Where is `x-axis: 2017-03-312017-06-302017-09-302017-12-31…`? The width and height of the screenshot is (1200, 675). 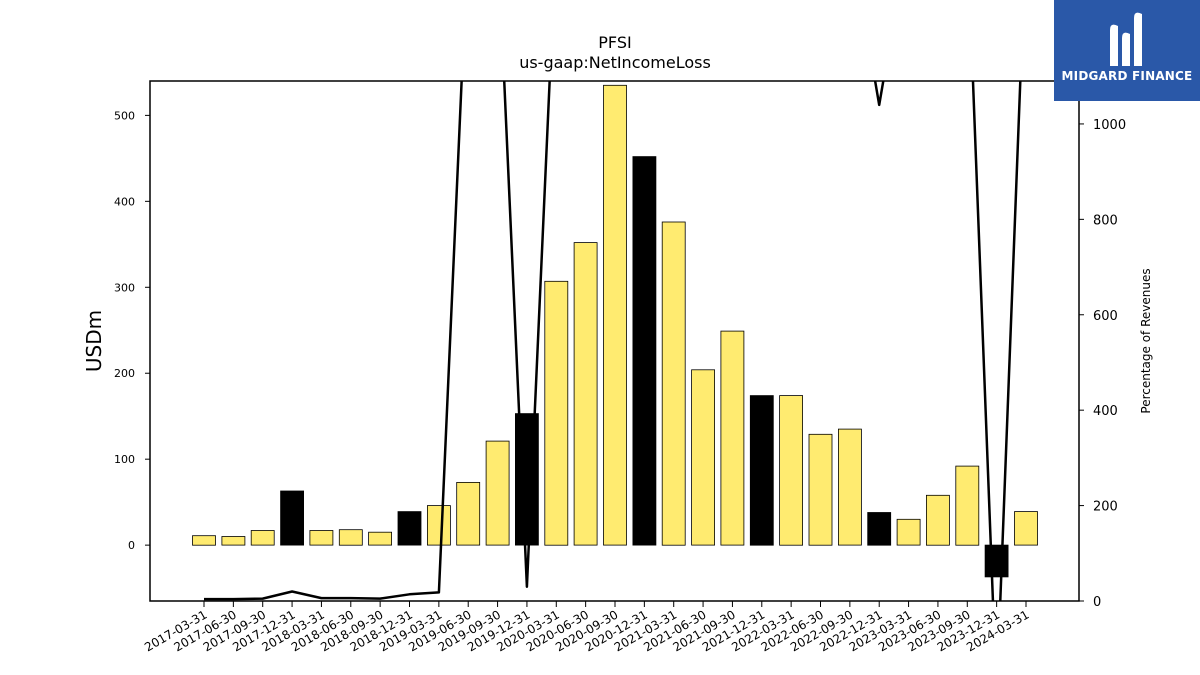
x-axis: 2017-03-312017-06-302017-09-302017-12-31… is located at coordinates (587, 627).